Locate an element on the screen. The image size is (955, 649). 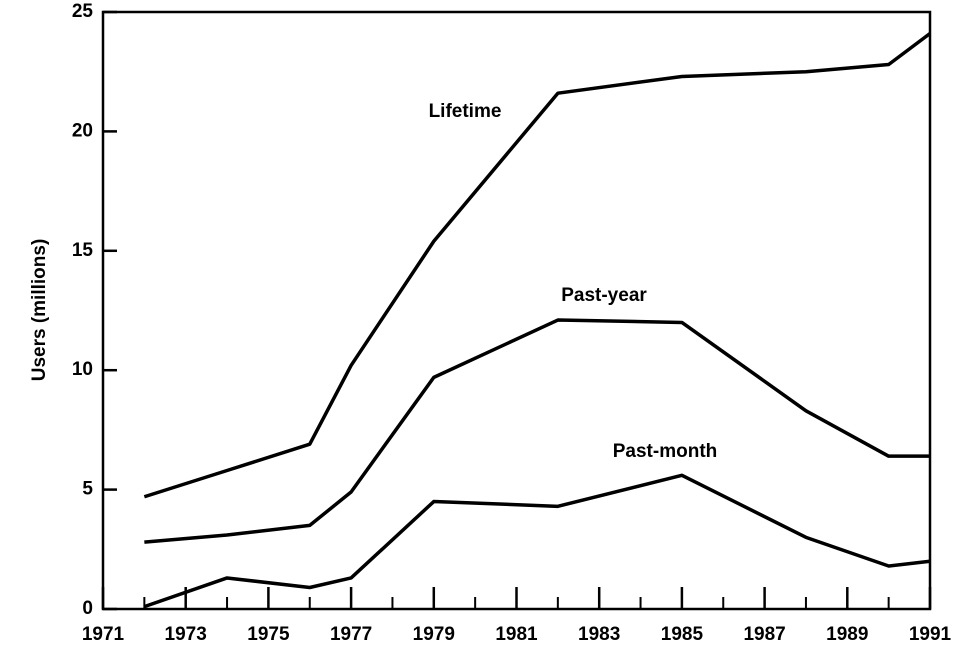
x-tick-label: 1975 is located at coordinates (268, 634).